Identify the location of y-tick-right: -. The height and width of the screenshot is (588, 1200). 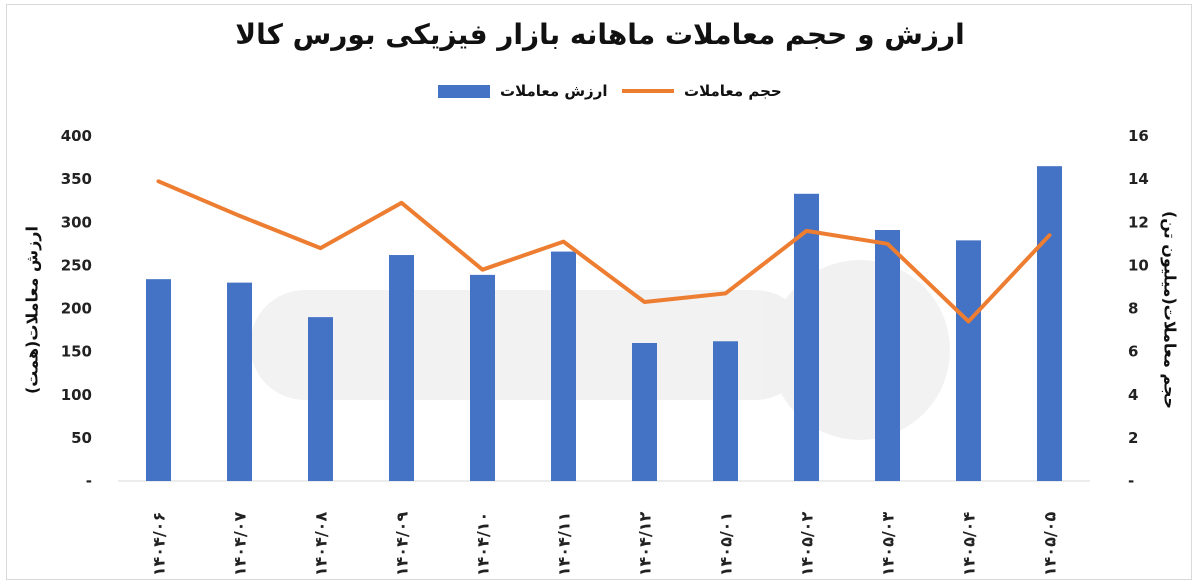
(1131, 481).